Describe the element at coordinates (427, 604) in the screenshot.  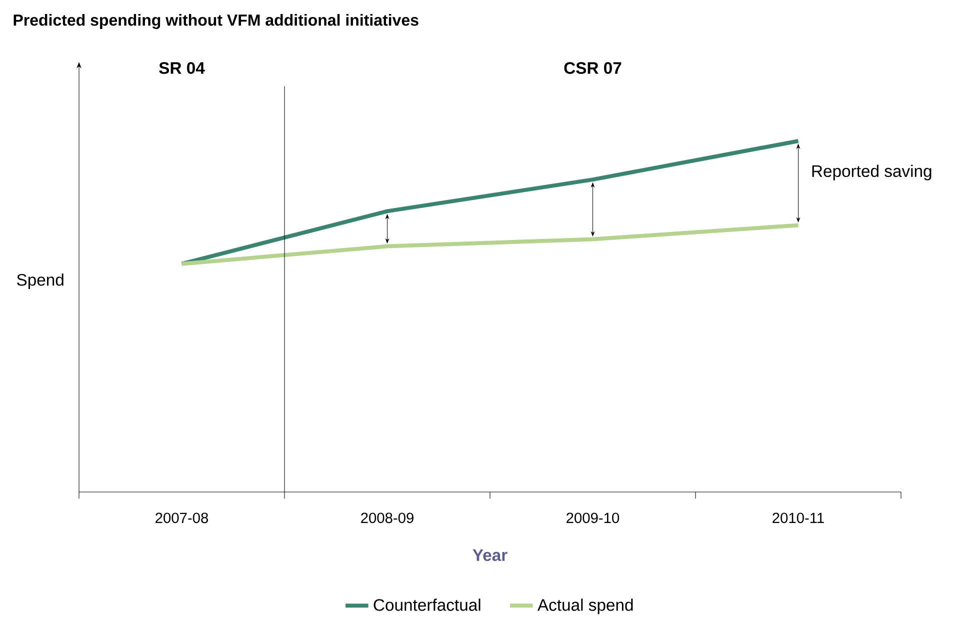
I see `legend-label: Counterfactual` at that location.